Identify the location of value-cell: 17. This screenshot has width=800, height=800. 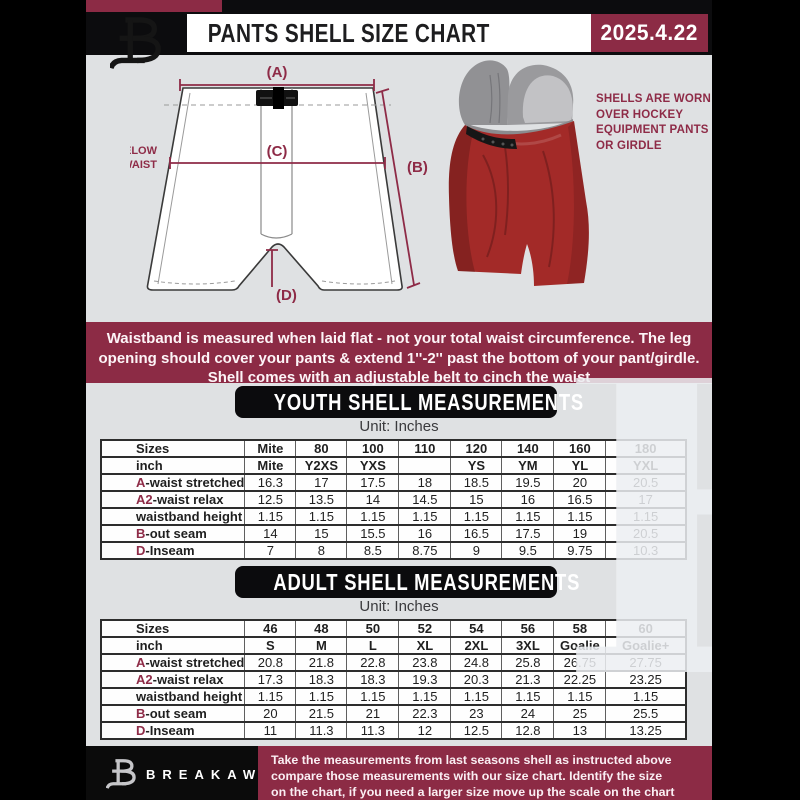
(645, 499).